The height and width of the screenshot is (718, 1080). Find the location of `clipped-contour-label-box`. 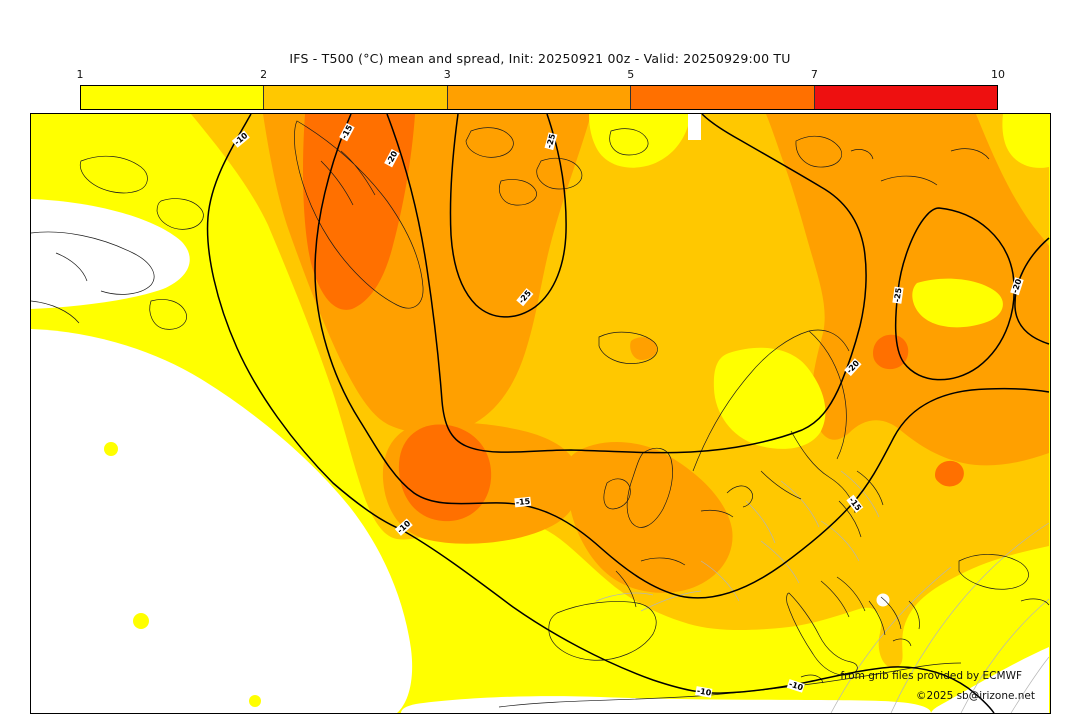

clipped-contour-label-box is located at coordinates (694, 127).